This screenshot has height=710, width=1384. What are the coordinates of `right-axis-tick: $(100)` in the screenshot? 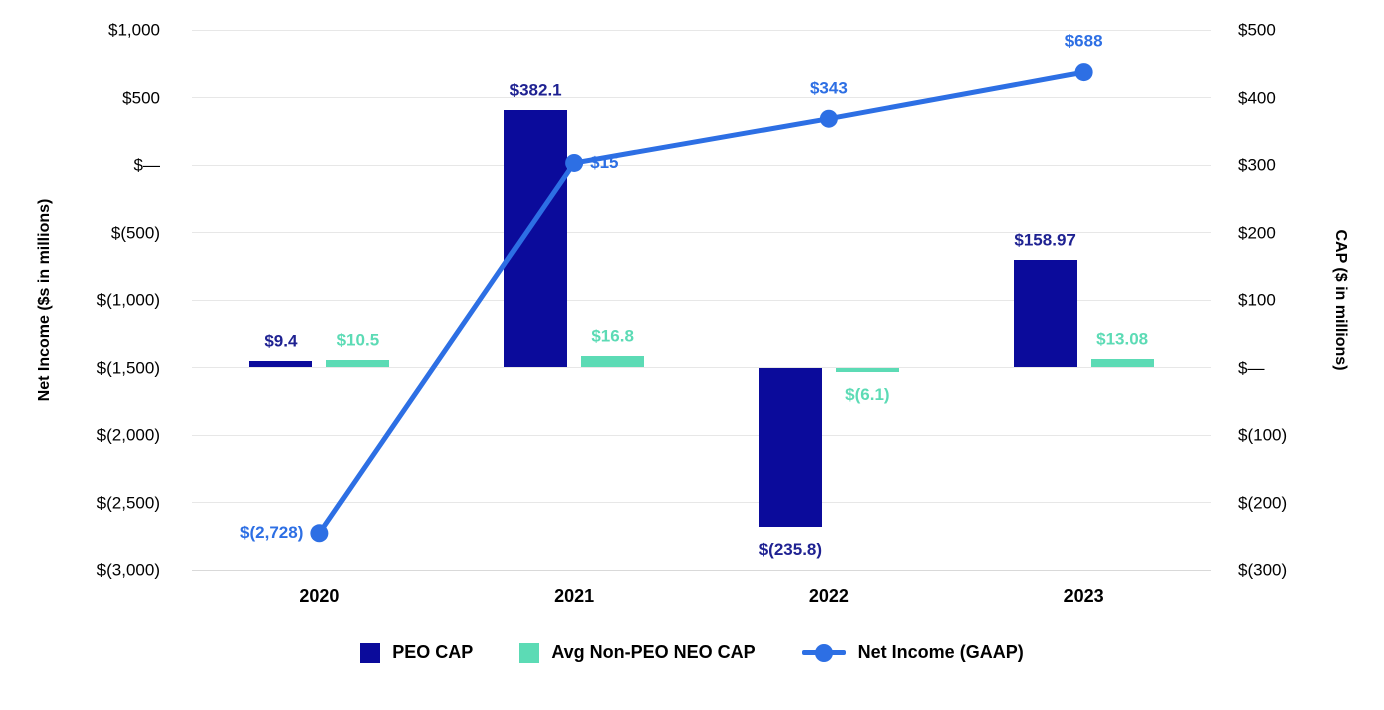 It's located at (1263, 435).